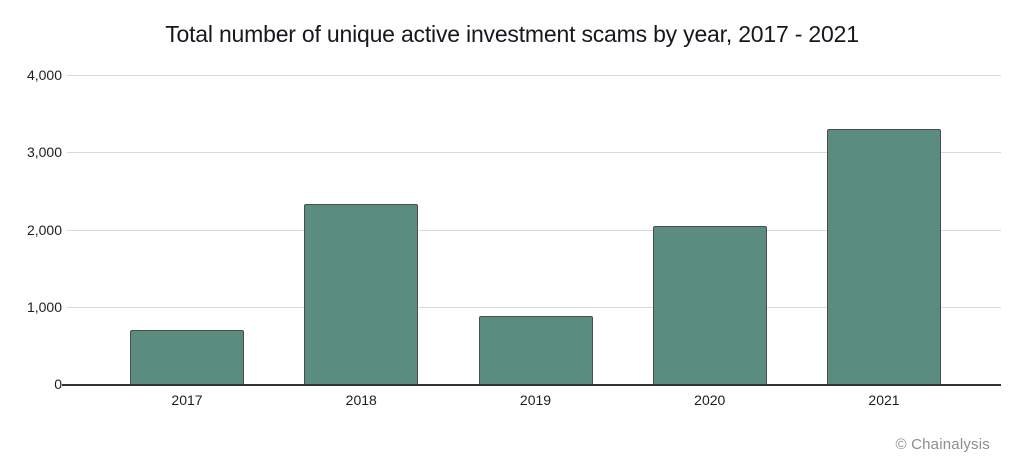 The height and width of the screenshot is (467, 1024). I want to click on bar-2020, so click(709, 304).